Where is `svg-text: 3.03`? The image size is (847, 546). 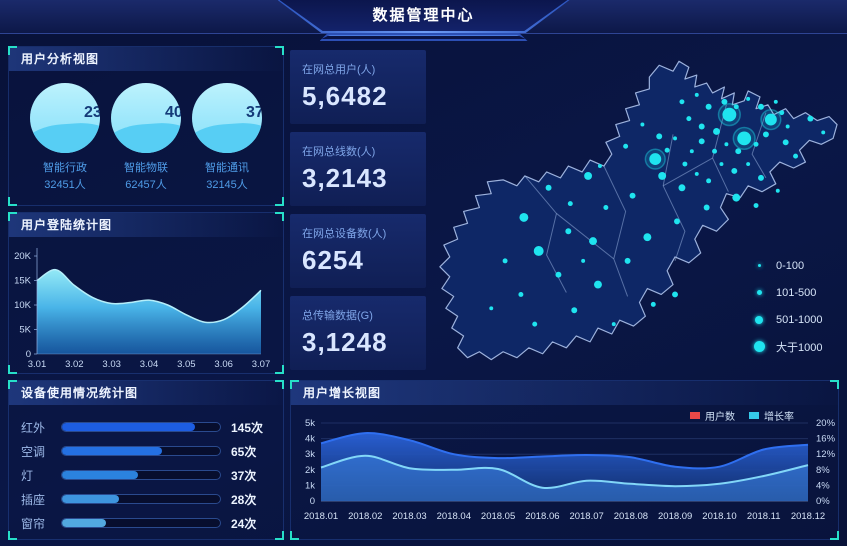 svg-text: 3.03 is located at coordinates (111, 364).